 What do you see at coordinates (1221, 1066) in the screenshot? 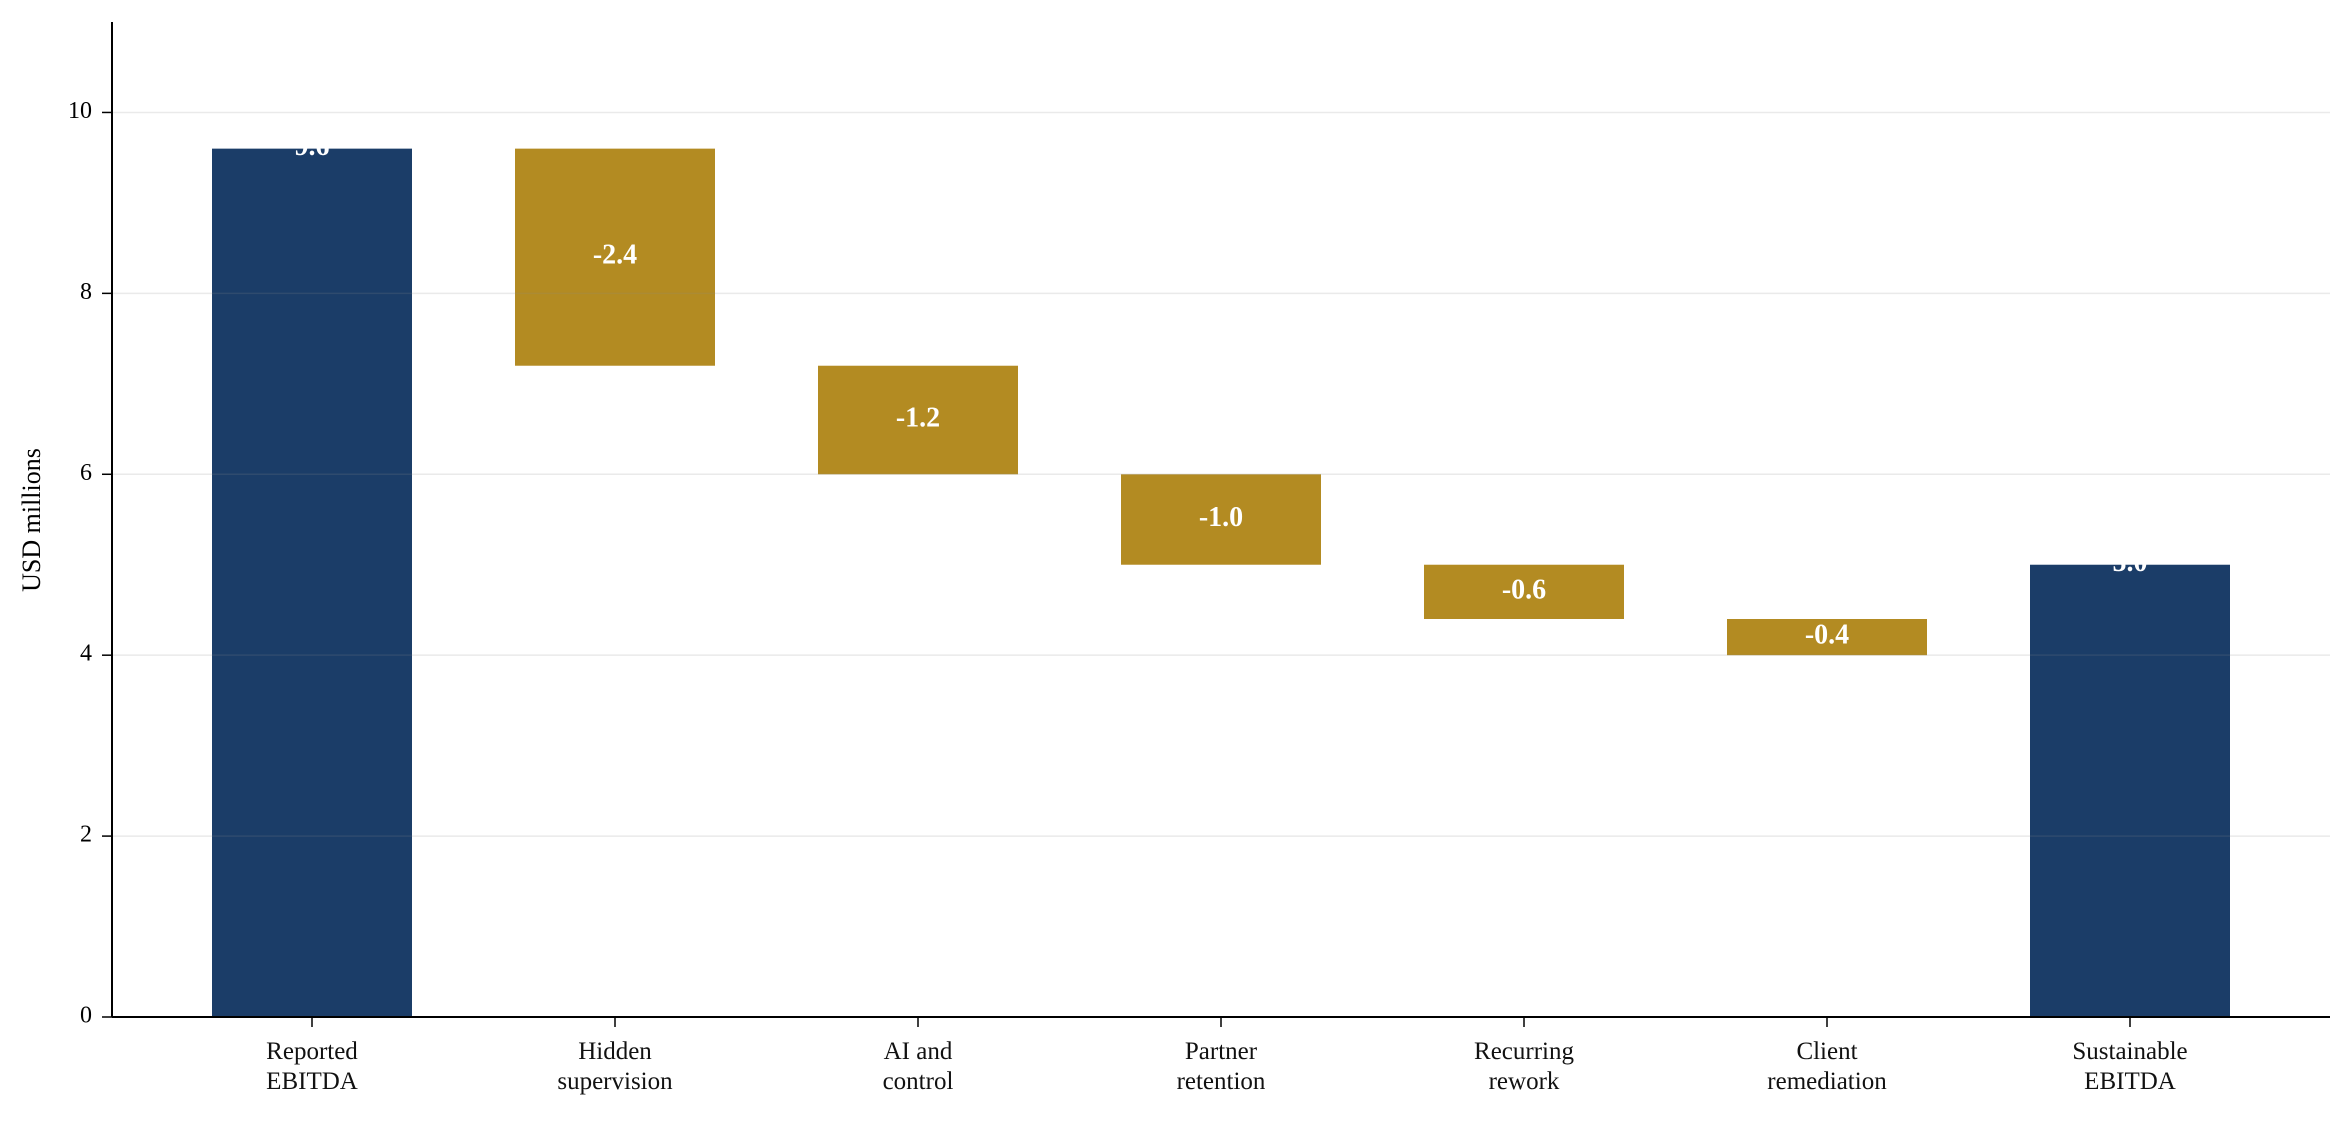
I see `x-tick-label: Partner retention` at bounding box center [1221, 1066].